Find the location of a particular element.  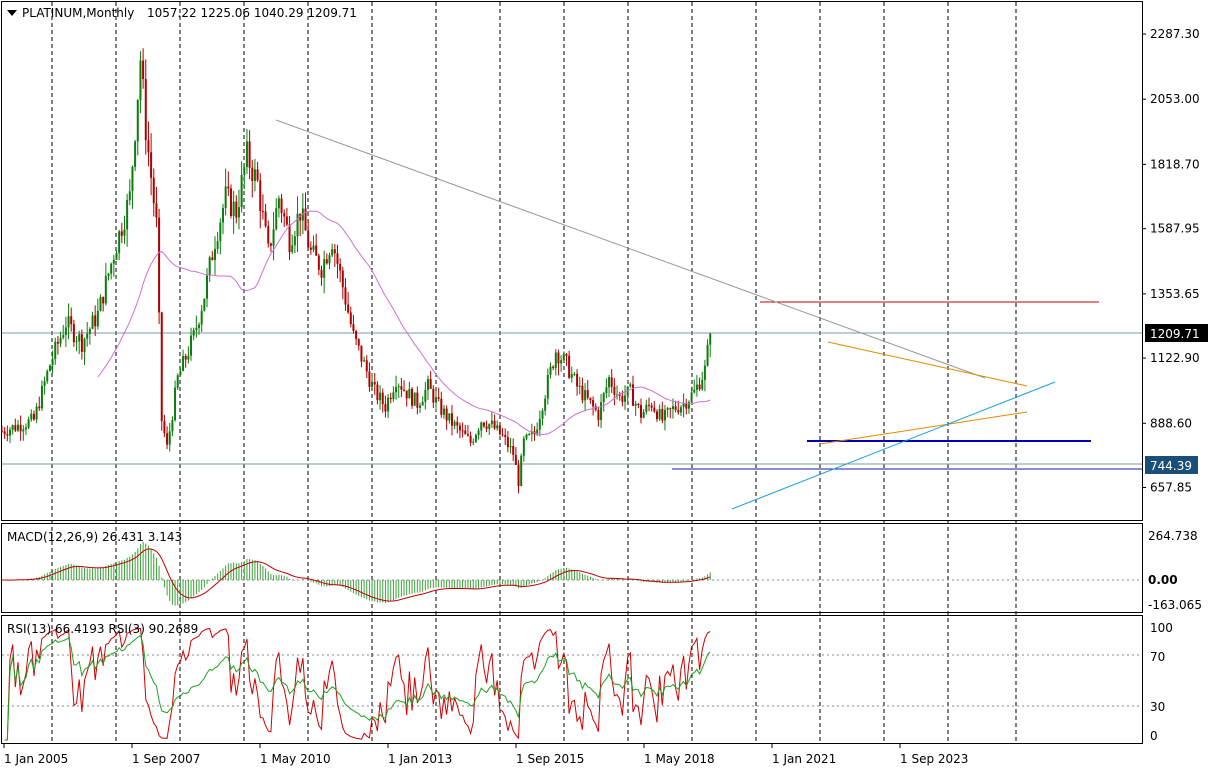

time-label: 1 Jan 2021 is located at coordinates (804, 759).